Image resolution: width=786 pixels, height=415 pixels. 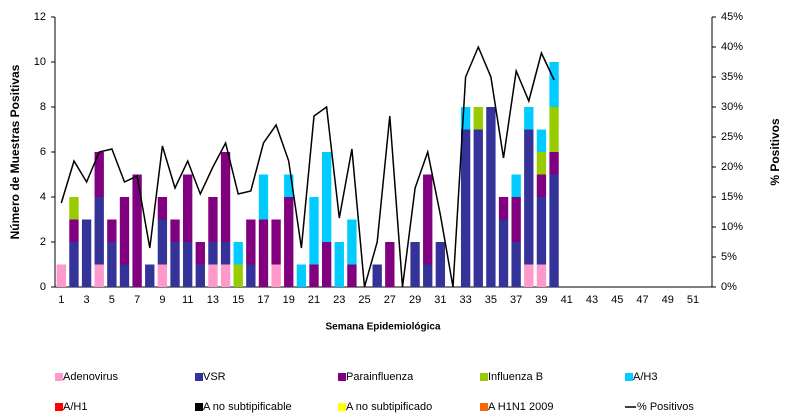 What do you see at coordinates (567, 300) in the screenshot?
I see `x-tick-label: 41` at bounding box center [567, 300].